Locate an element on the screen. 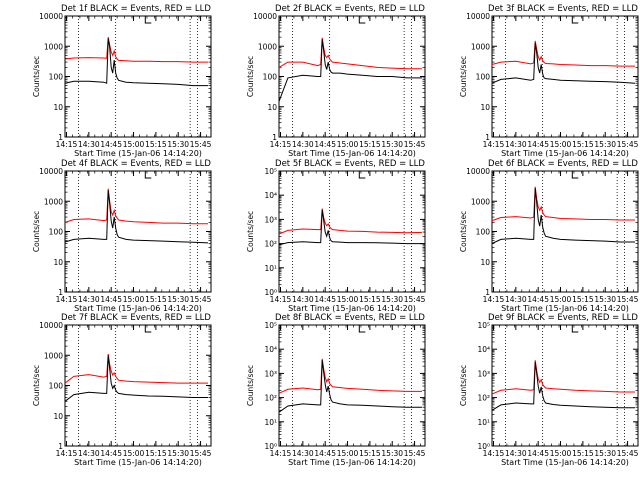 The width and height of the screenshot is (640, 480). chart-title: Det 9f BLACK = Events, RED = LLD is located at coordinates (563, 318).